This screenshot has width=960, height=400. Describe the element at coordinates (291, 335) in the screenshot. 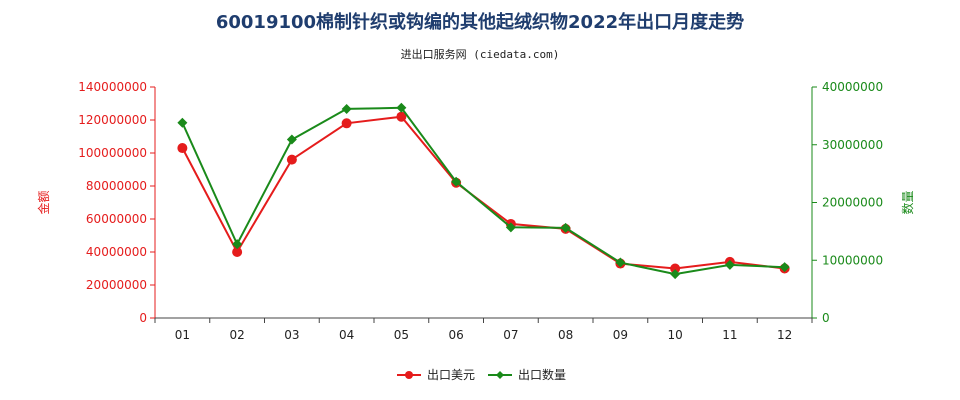

I see `x-tick-label: 03` at that location.